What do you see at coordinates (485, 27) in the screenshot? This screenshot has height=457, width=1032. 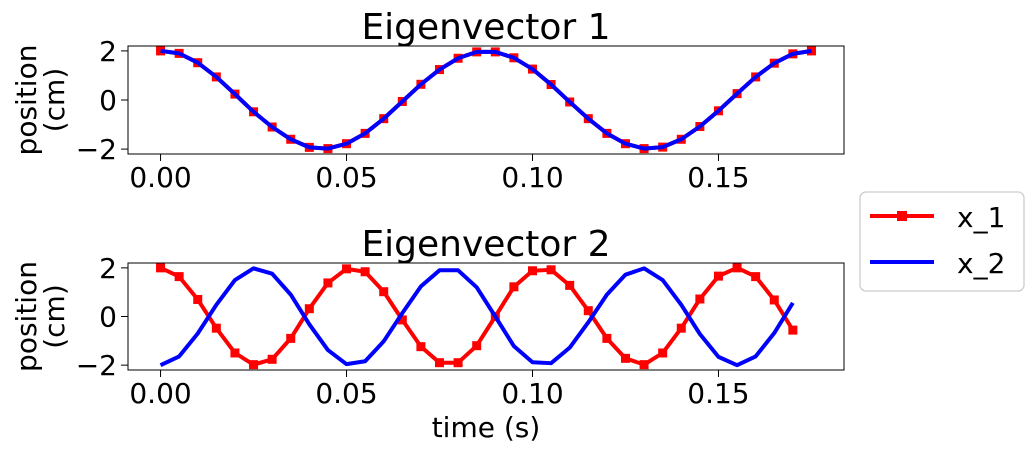 I see `chart-title: Eigenvector 1` at bounding box center [485, 27].